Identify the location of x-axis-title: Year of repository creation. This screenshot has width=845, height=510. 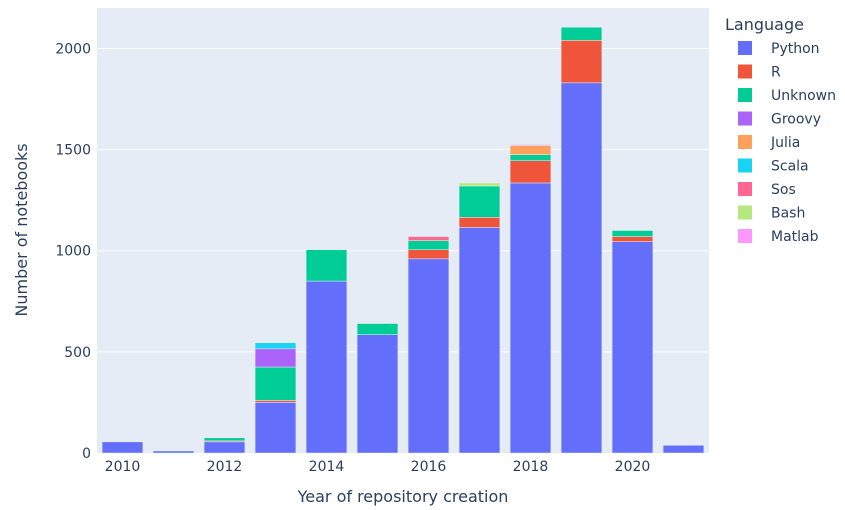
(403, 496).